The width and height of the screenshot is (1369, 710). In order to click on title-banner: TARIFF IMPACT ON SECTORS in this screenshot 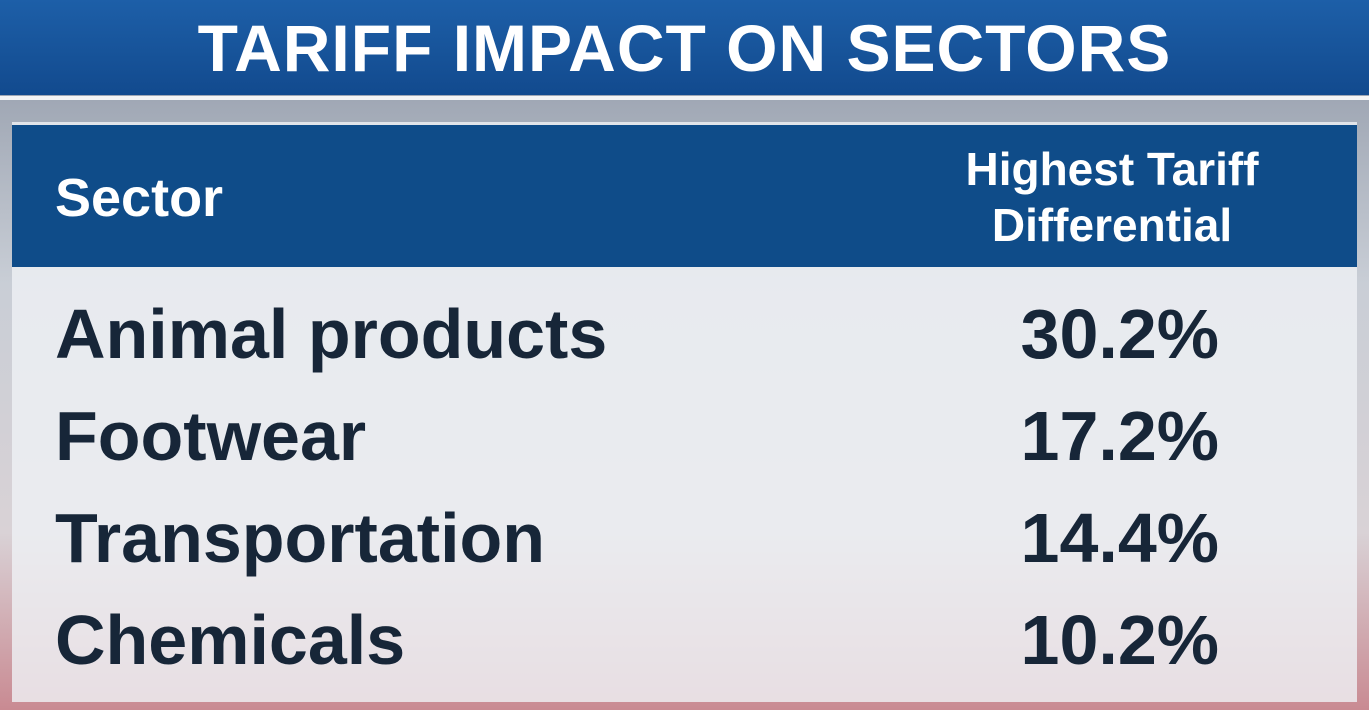, I will do `click(684, 47)`.